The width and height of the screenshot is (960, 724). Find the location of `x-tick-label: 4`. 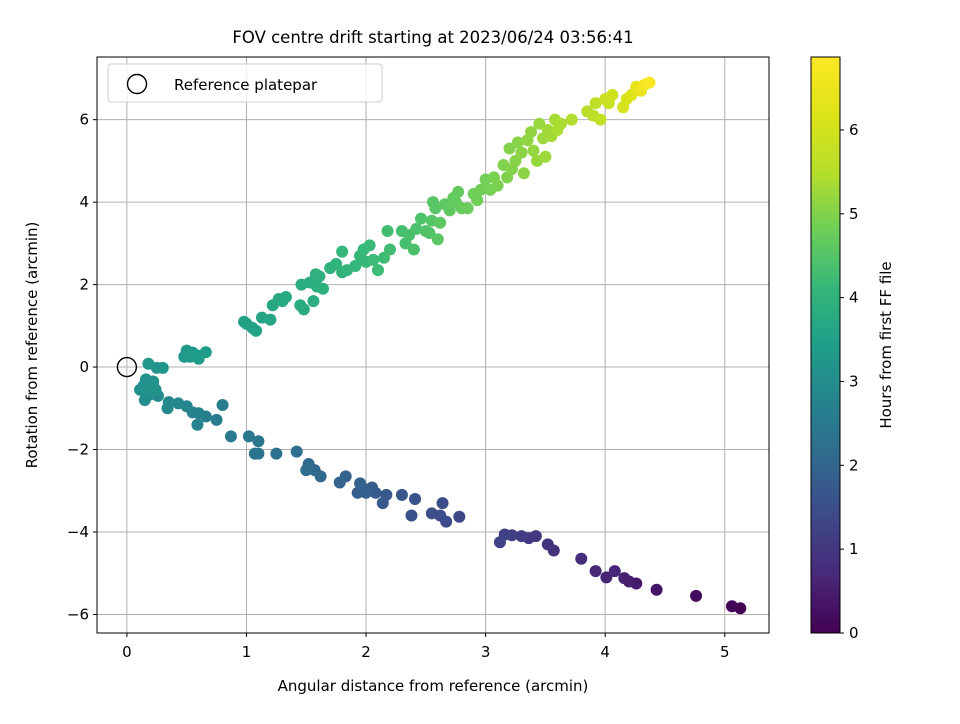

x-tick-label: 4 is located at coordinates (605, 652).